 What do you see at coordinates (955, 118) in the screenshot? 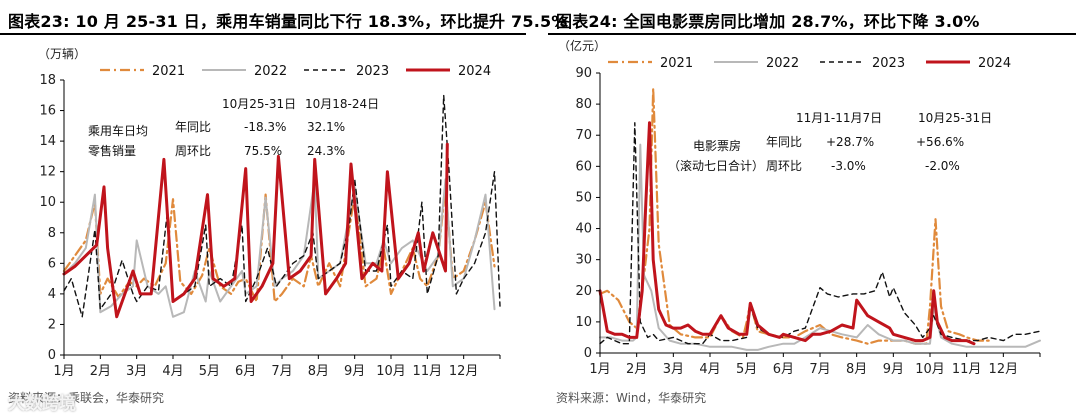
I see `right-ann-col2: 10月25-31日` at bounding box center [955, 118].